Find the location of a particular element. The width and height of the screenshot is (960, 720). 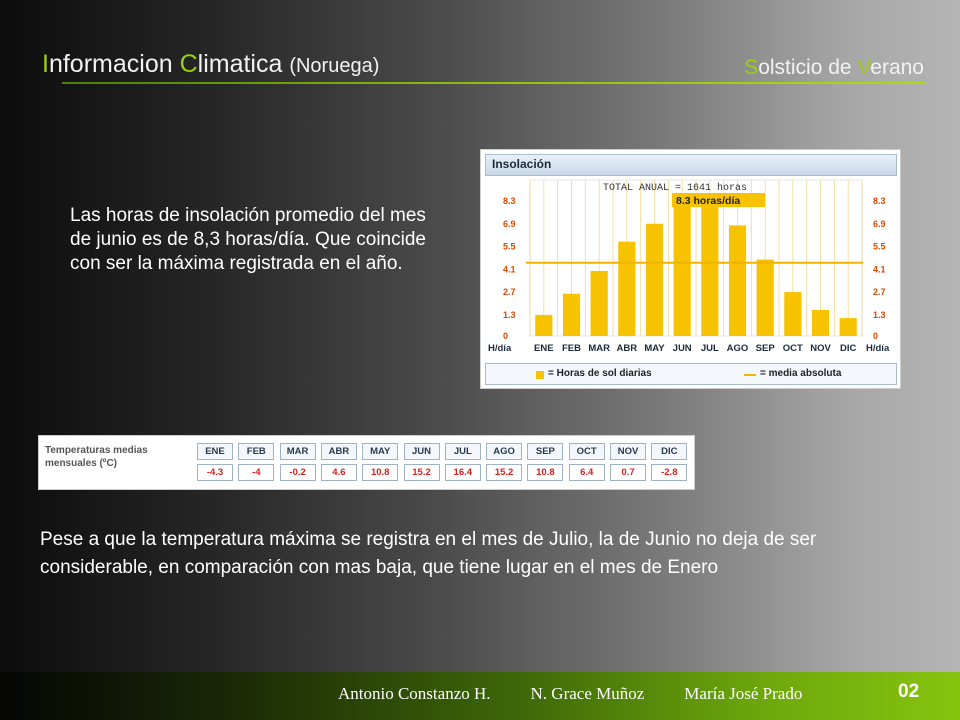

temp-value-dic: -2.8 is located at coordinates (669, 472).